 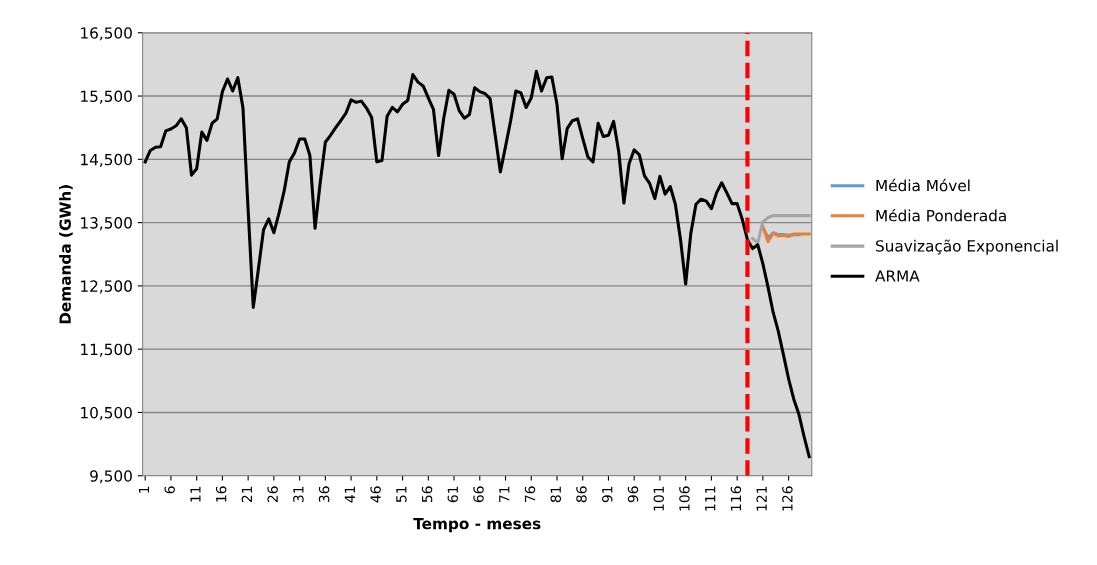 What do you see at coordinates (106, 413) in the screenshot?
I see `y-tick-label: 10,500` at bounding box center [106, 413].